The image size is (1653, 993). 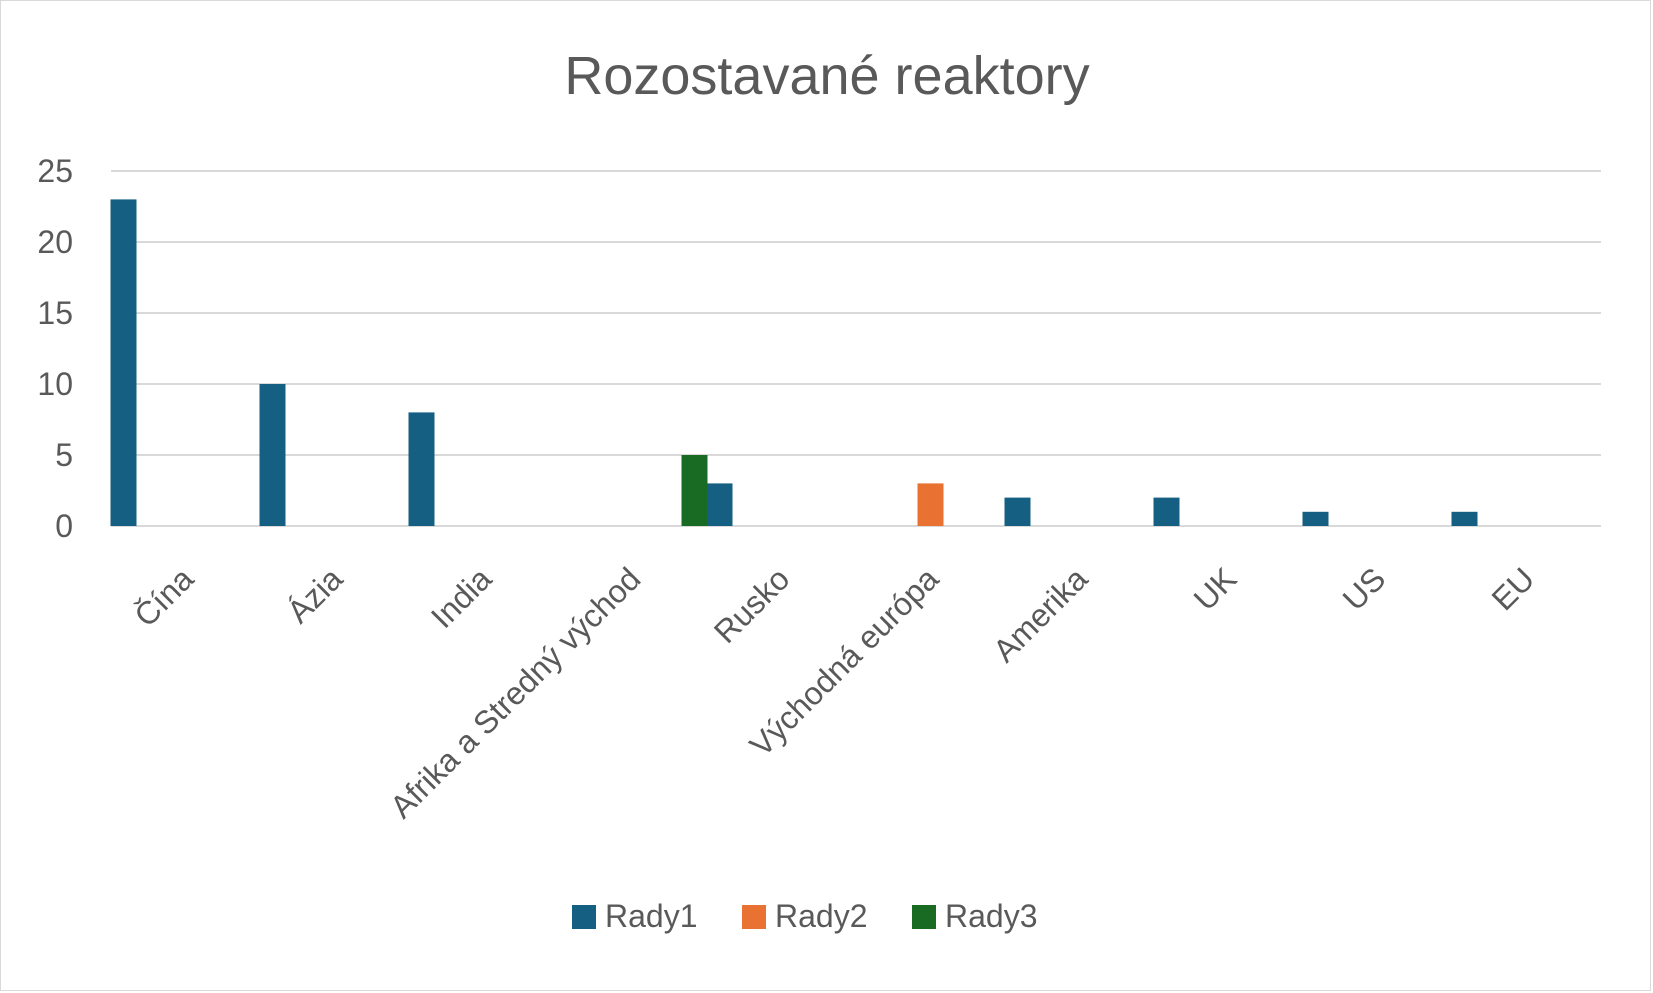 What do you see at coordinates (991, 916) in the screenshot?
I see `legend-label: Rady3` at bounding box center [991, 916].